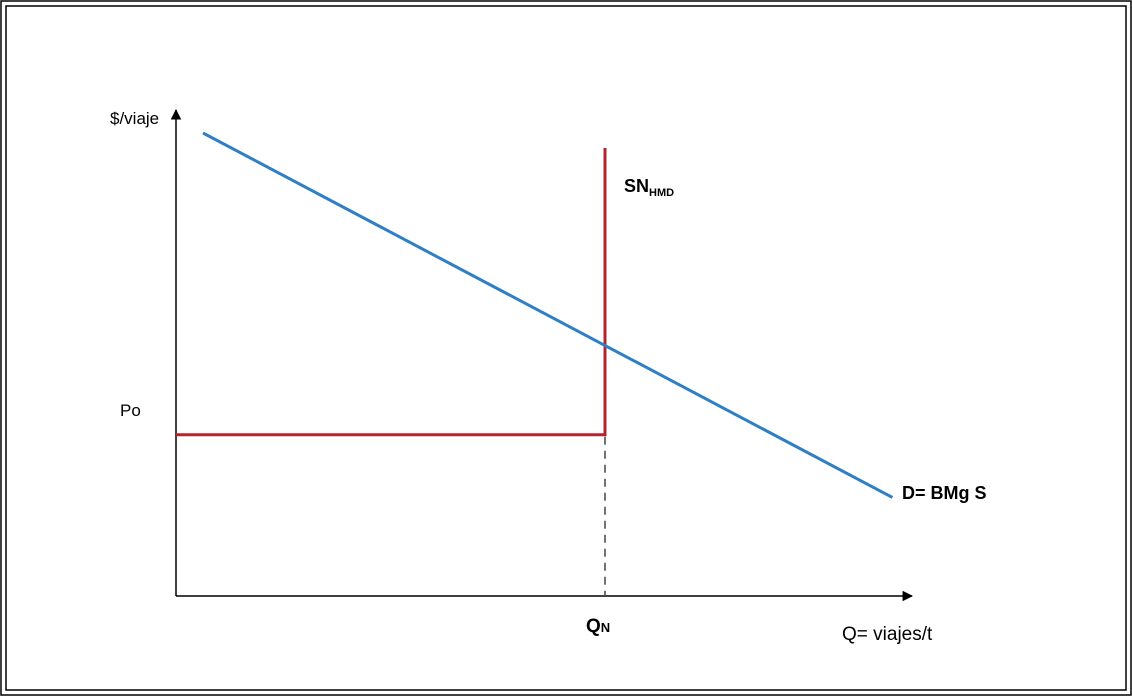 This screenshot has width=1132, height=696. I want to click on x-tick-label-sub: N, so click(605, 627).